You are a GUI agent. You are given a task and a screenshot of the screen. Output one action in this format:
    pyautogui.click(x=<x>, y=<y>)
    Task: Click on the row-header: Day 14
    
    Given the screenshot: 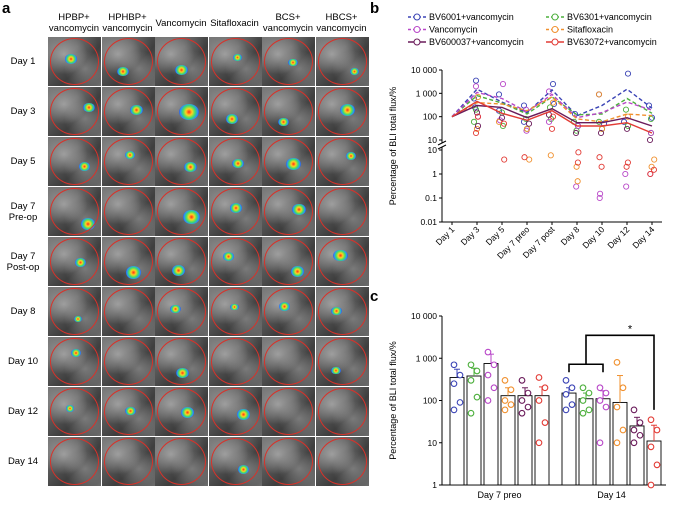 What is the action you would take?
    pyautogui.click(x=23, y=461)
    